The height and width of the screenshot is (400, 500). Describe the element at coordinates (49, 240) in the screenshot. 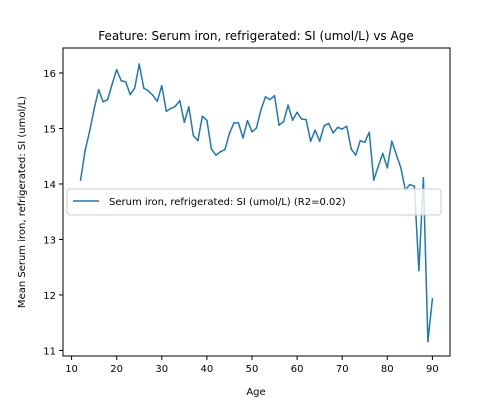

I see `y-tick-label: 13` at that location.